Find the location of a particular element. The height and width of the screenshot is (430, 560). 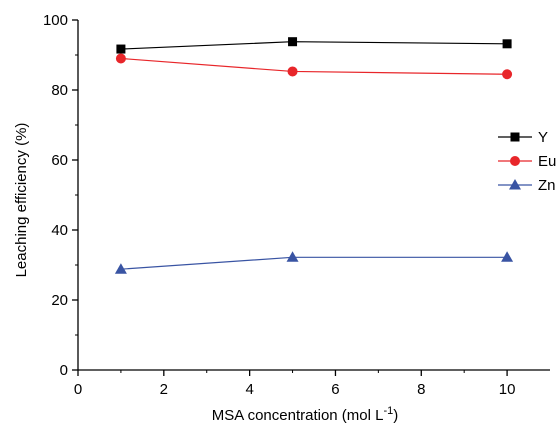

x-axis-title-sup: -1 is located at coordinates (388, 411).